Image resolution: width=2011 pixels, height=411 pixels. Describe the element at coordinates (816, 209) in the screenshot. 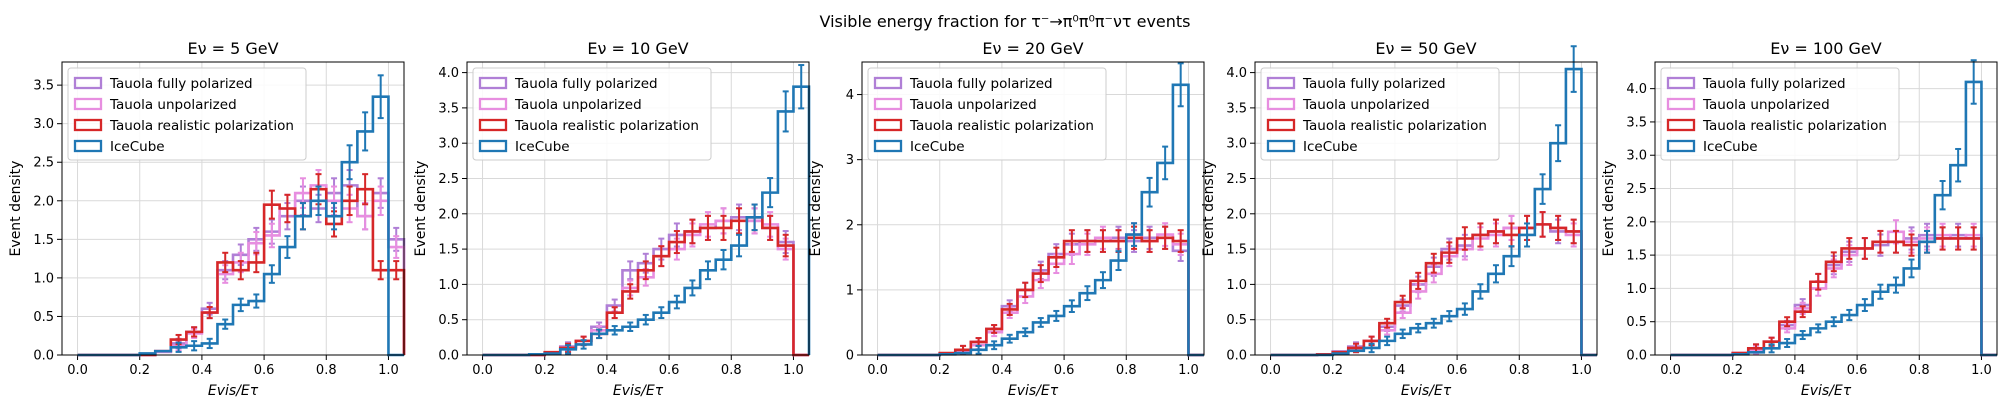

I see `y-axis-label: Event density` at that location.